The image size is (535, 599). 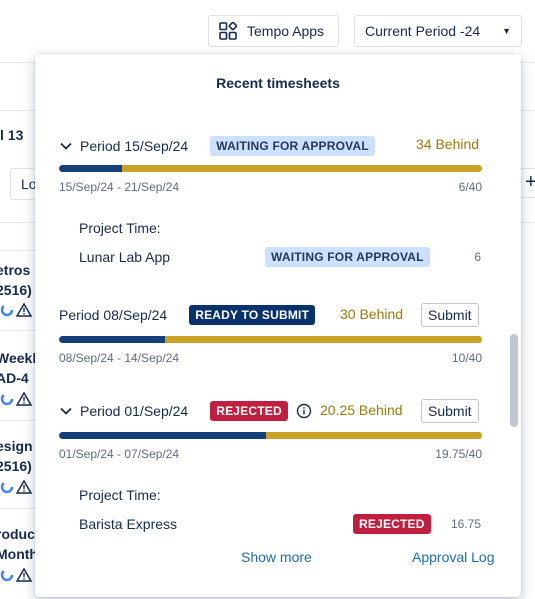 What do you see at coordinates (514, 380) in the screenshot?
I see `scrollbar` at bounding box center [514, 380].